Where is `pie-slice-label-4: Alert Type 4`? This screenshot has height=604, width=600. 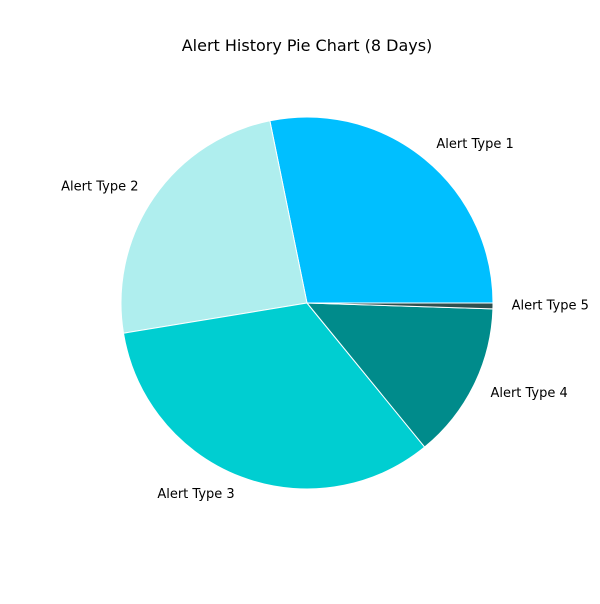 pie-slice-label-4: Alert Type 4 is located at coordinates (528, 393).